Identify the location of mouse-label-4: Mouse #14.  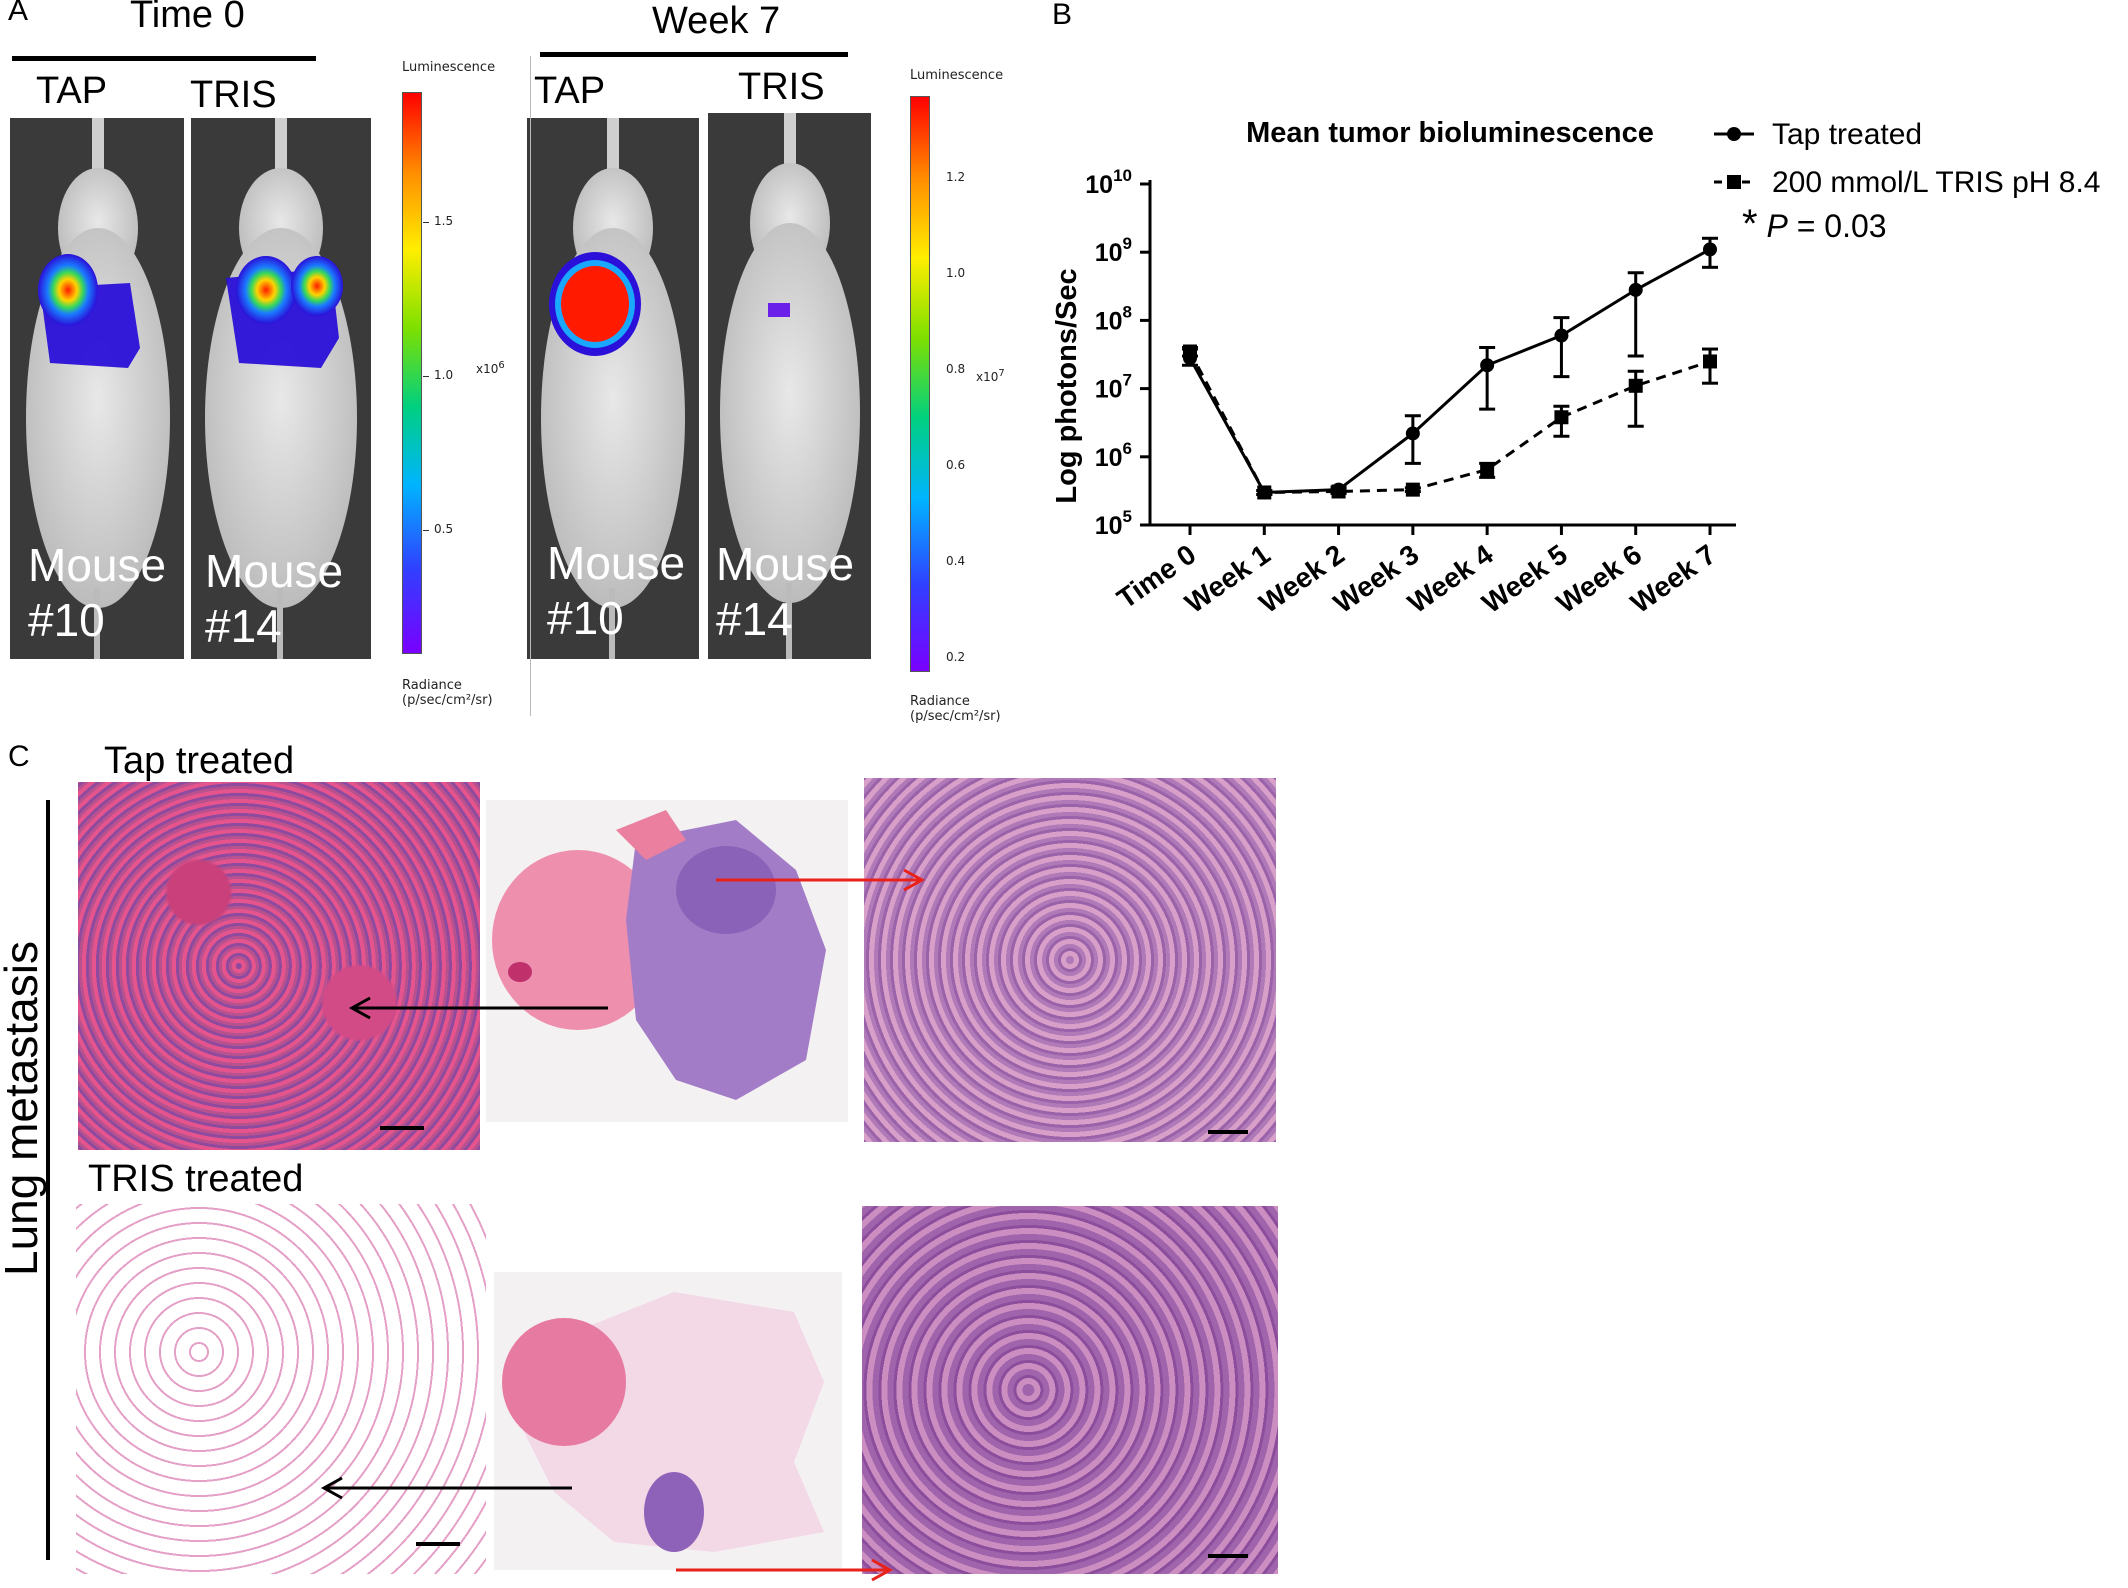
(785, 592).